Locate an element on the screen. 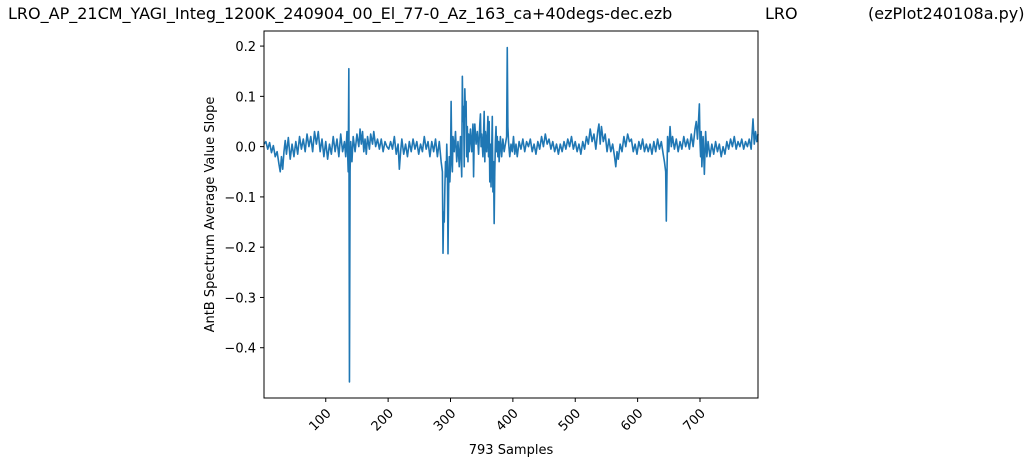  script-name-header: (ezPlot240108a.py) is located at coordinates (946, 13).